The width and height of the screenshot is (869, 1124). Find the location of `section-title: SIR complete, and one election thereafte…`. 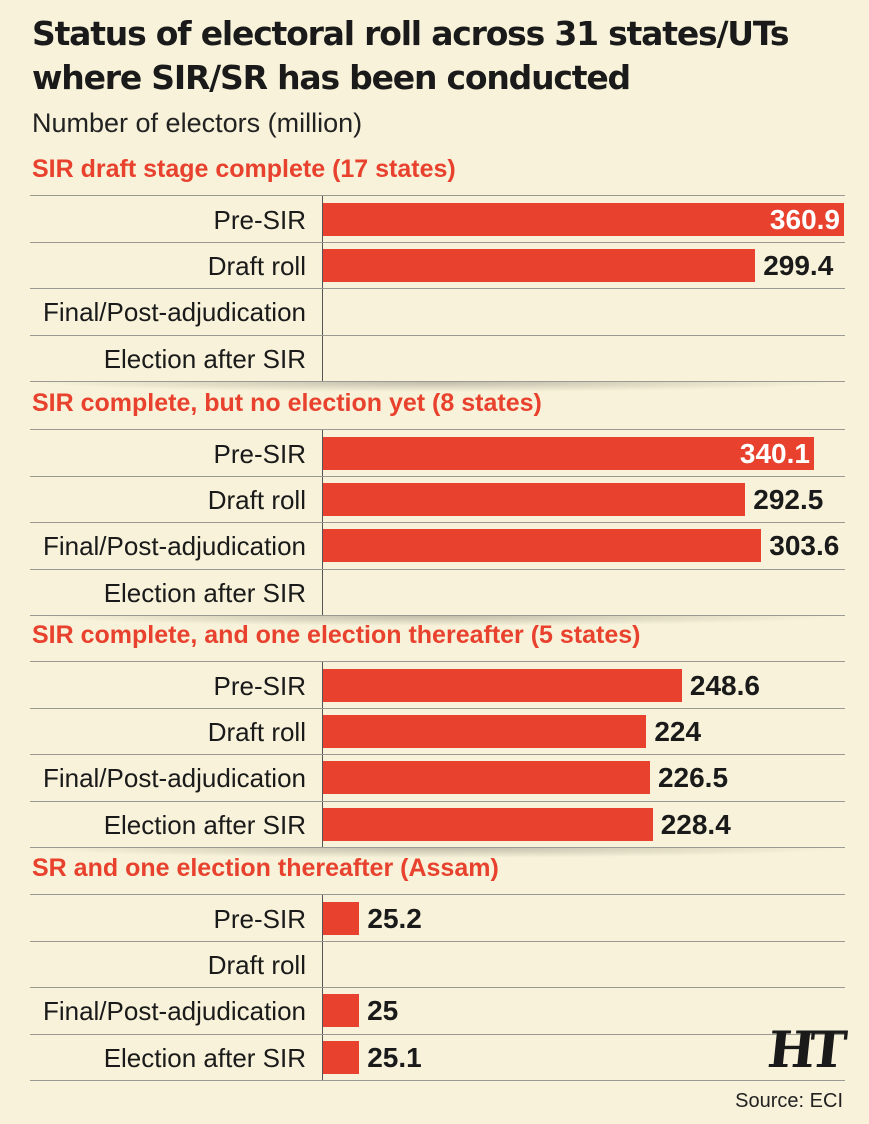

section-title: SIR complete, and one election thereafte… is located at coordinates (336, 635).